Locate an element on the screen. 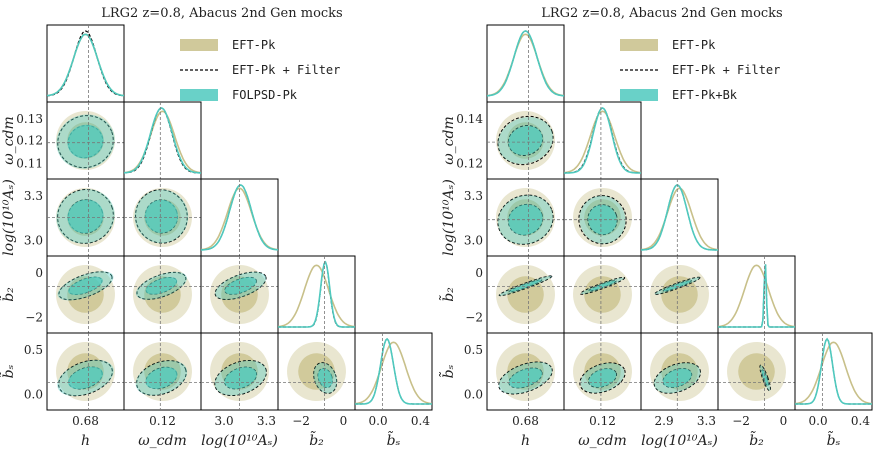 The height and width of the screenshot is (468, 877). legend: EFT-Pk EFT-Pk + Filter FOLPSD-Pk is located at coordinates (260, 70).